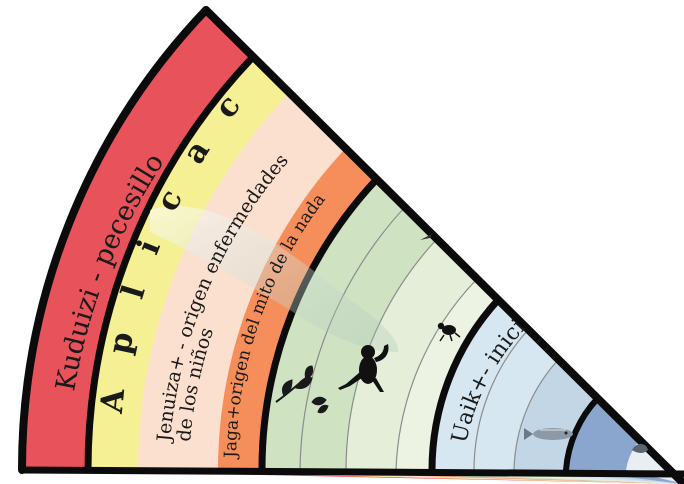 The height and width of the screenshot is (484, 684). Describe the element at coordinates (426, 237) in the screenshot. I see `bird-icon` at that location.